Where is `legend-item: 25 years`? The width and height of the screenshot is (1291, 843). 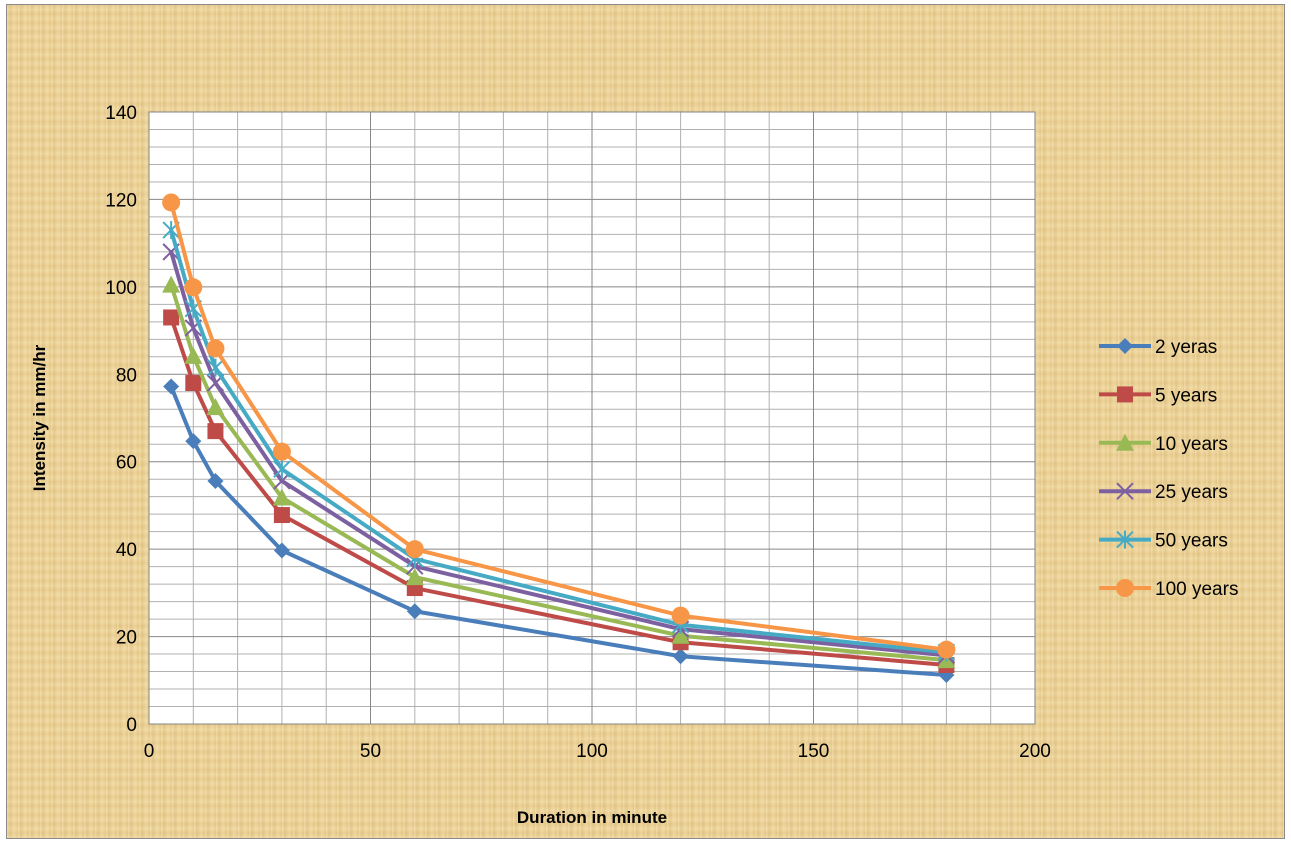 legend-item: 25 years is located at coordinates (1163, 492).